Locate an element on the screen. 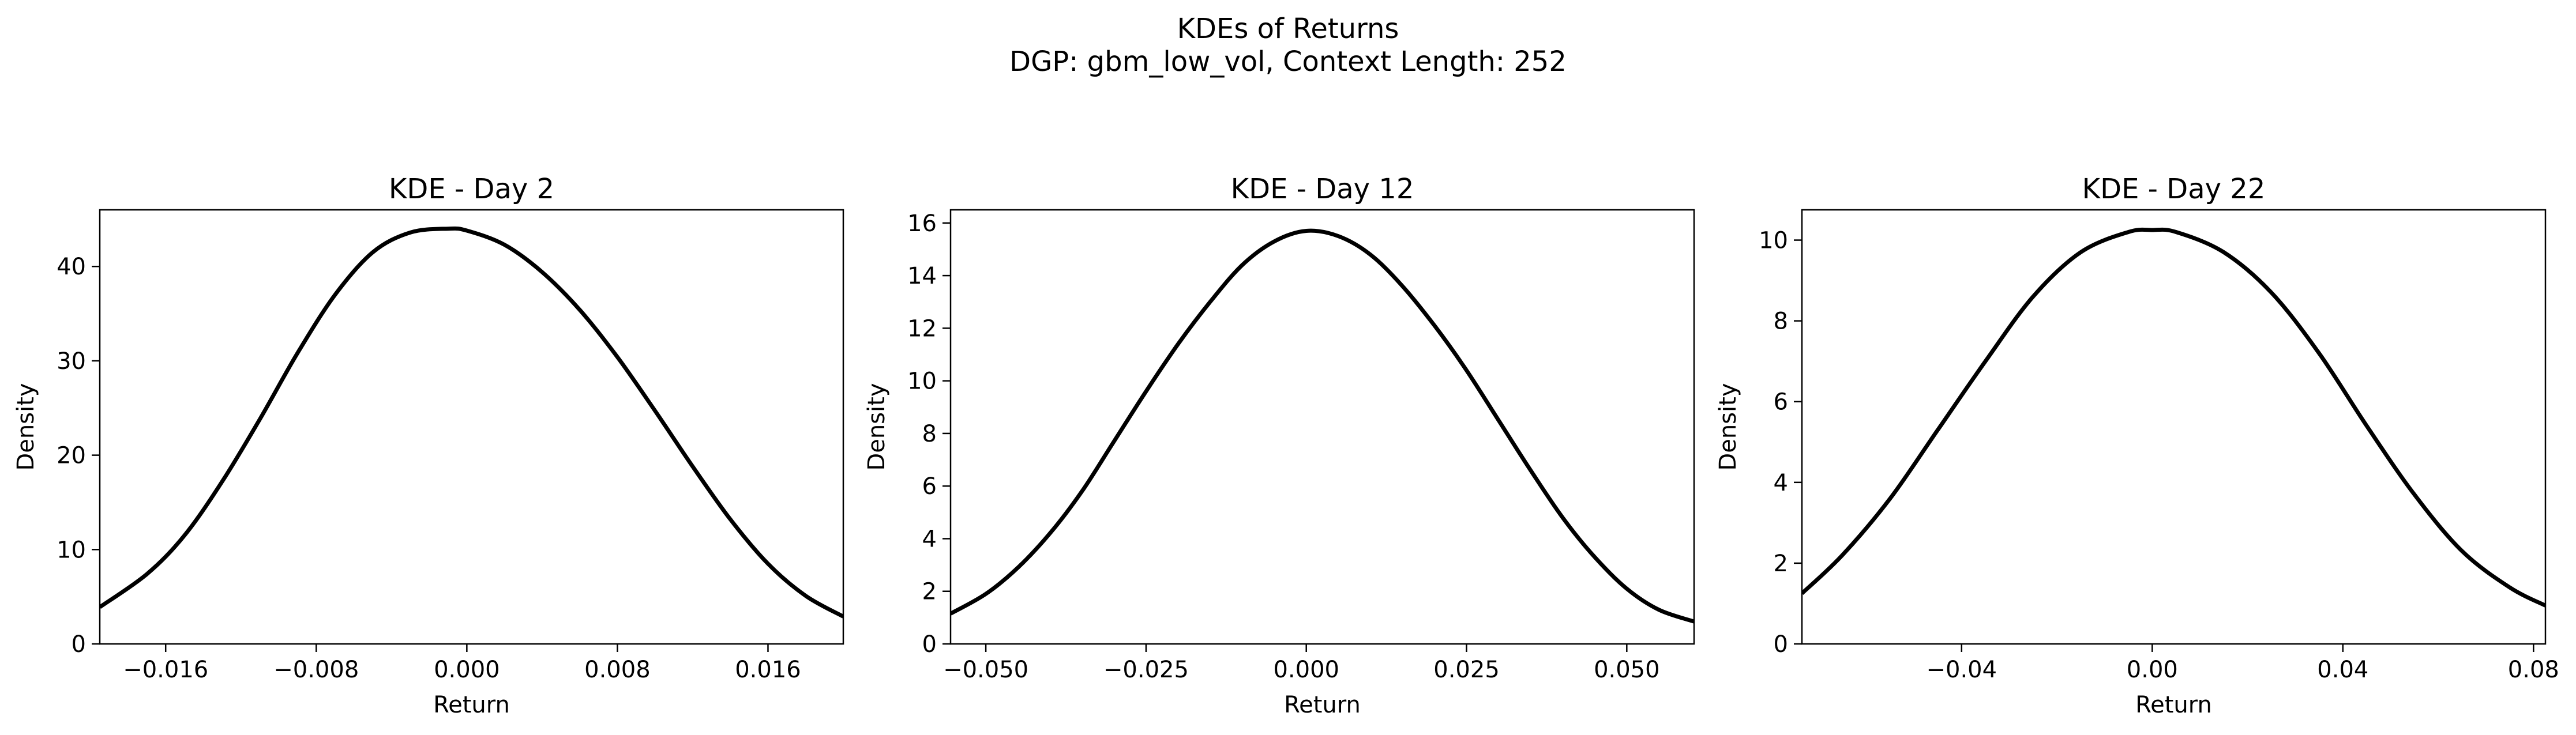  x-tick-label: 0.04 is located at coordinates (2342, 670).